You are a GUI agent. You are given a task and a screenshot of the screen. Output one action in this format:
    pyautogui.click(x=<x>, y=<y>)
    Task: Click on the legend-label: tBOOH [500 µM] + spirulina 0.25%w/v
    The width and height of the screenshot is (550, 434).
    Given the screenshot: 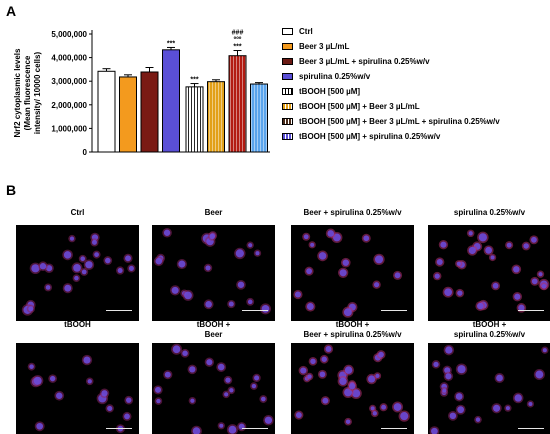 What is the action you would take?
    pyautogui.click(x=370, y=136)
    